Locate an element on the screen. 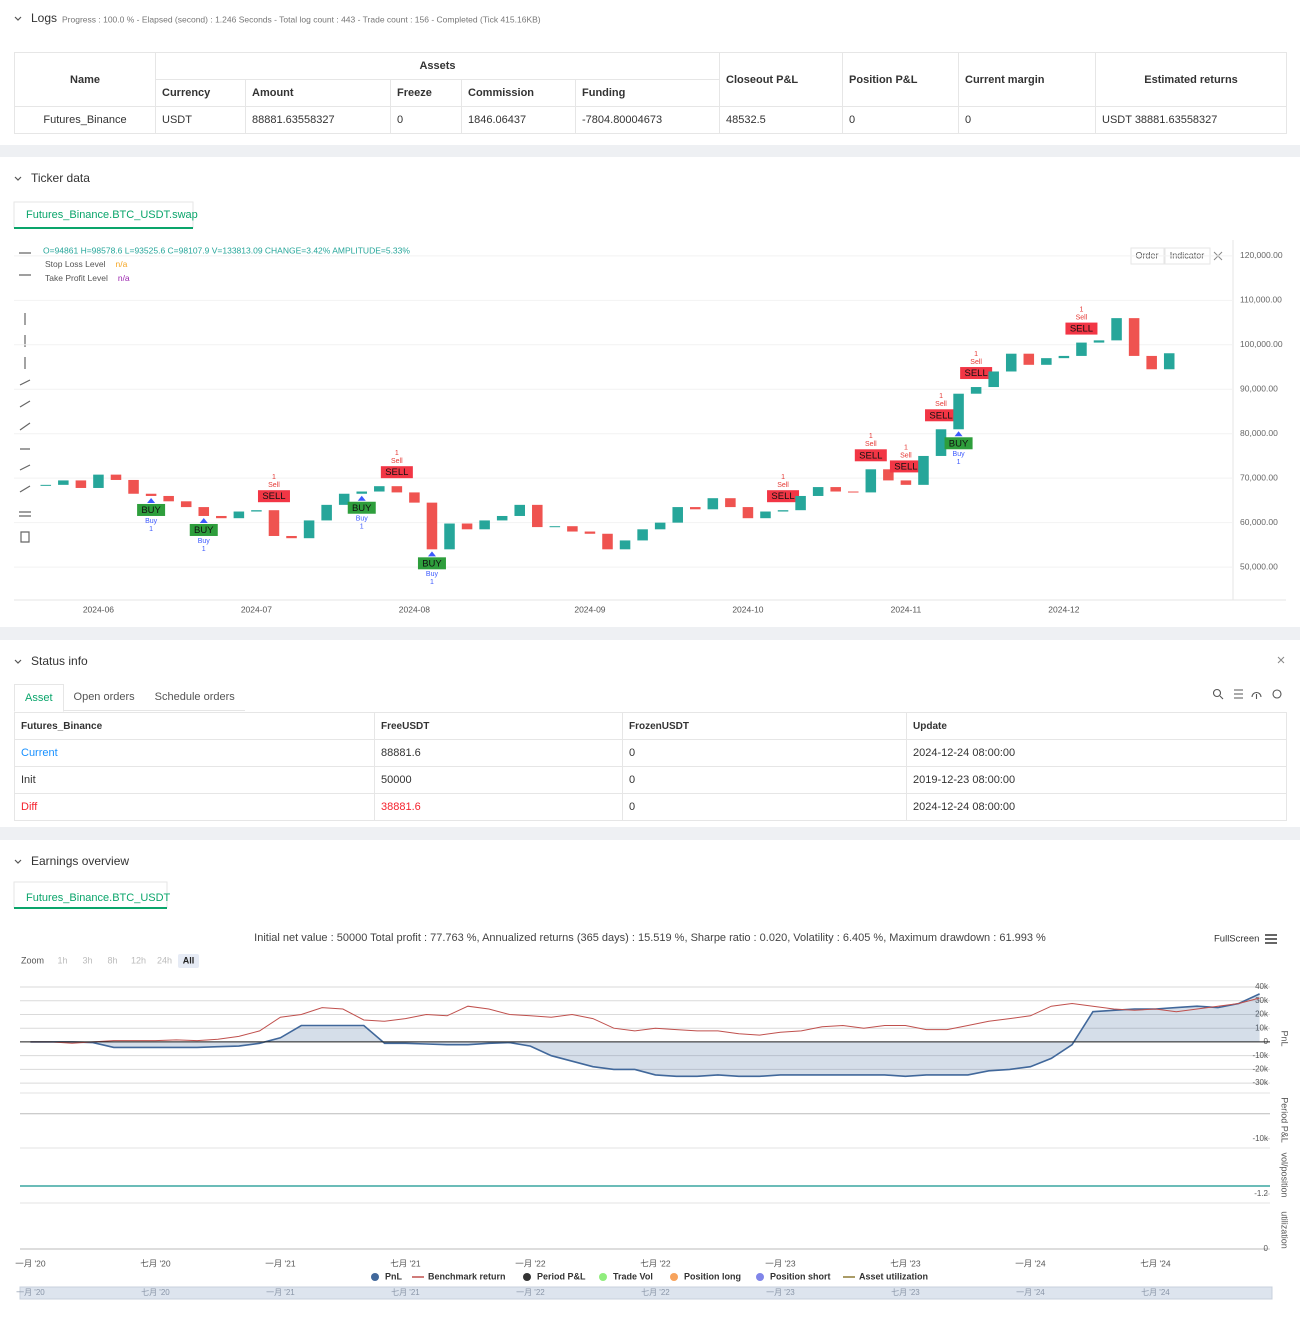 This screenshot has width=1300, height=1321. search-icon is located at coordinates (1217, 693).